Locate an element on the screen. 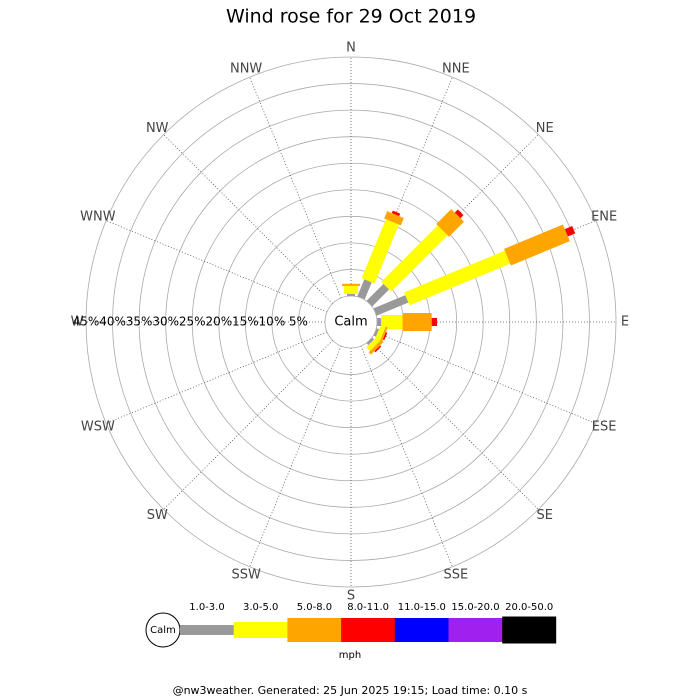 This screenshot has width=700, height=700. direction-label: N is located at coordinates (351, 48).